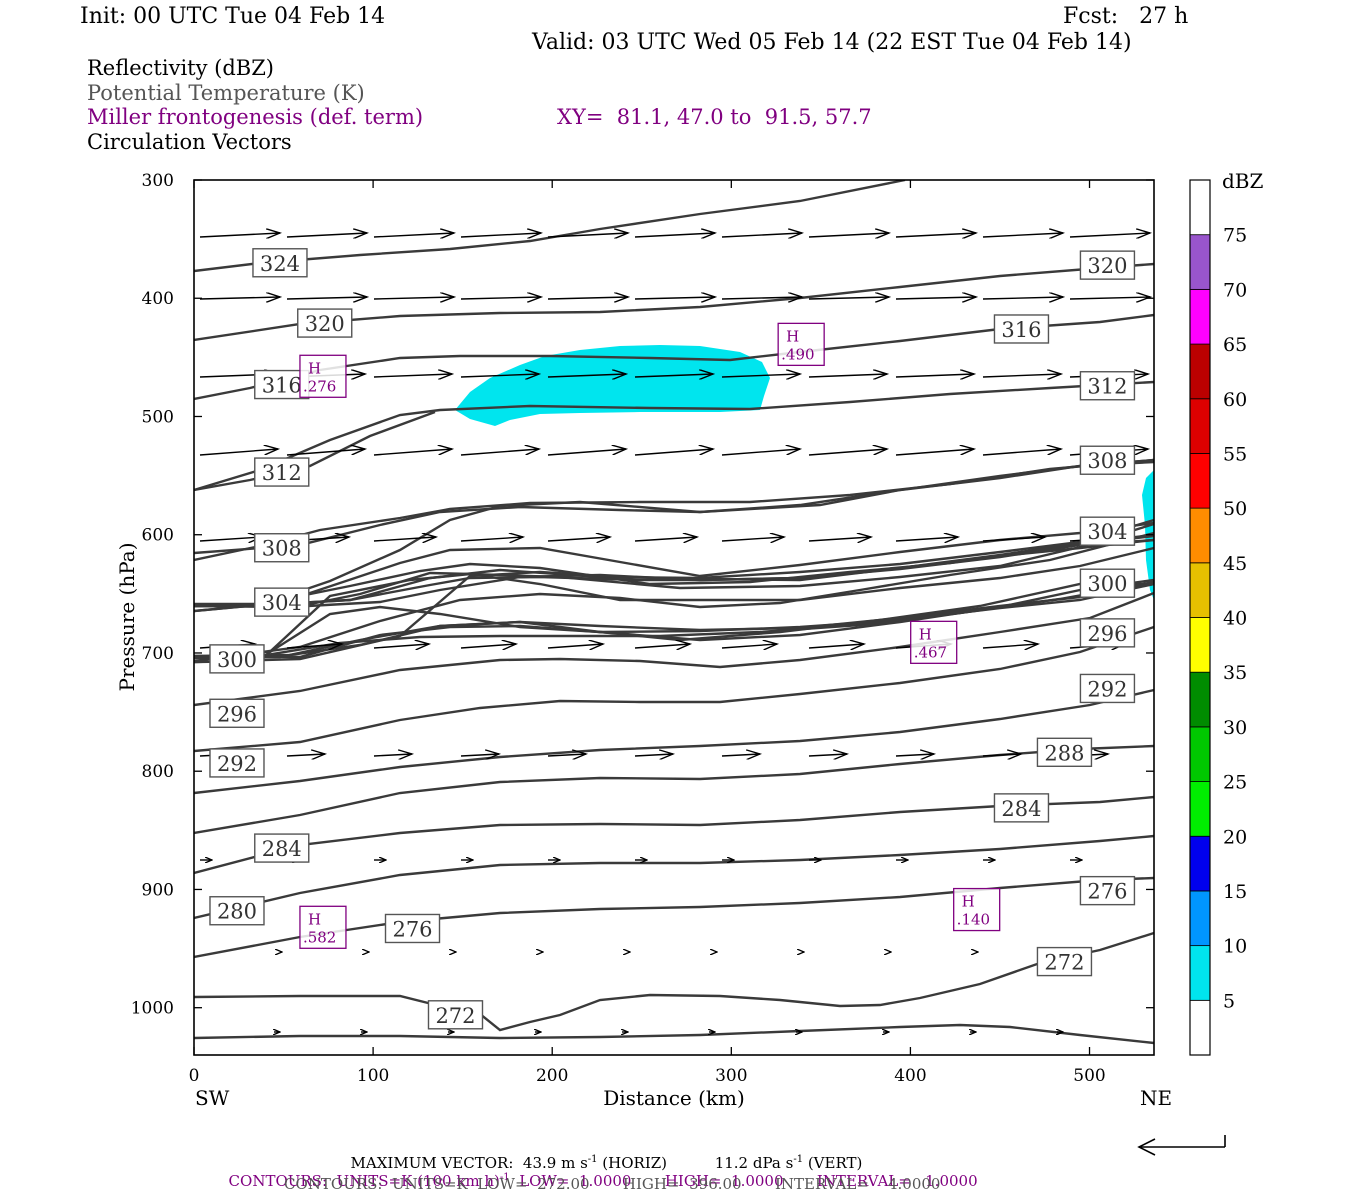  Describe the element at coordinates (1107, 531) in the screenshot. I see `theta-label: 304` at that location.